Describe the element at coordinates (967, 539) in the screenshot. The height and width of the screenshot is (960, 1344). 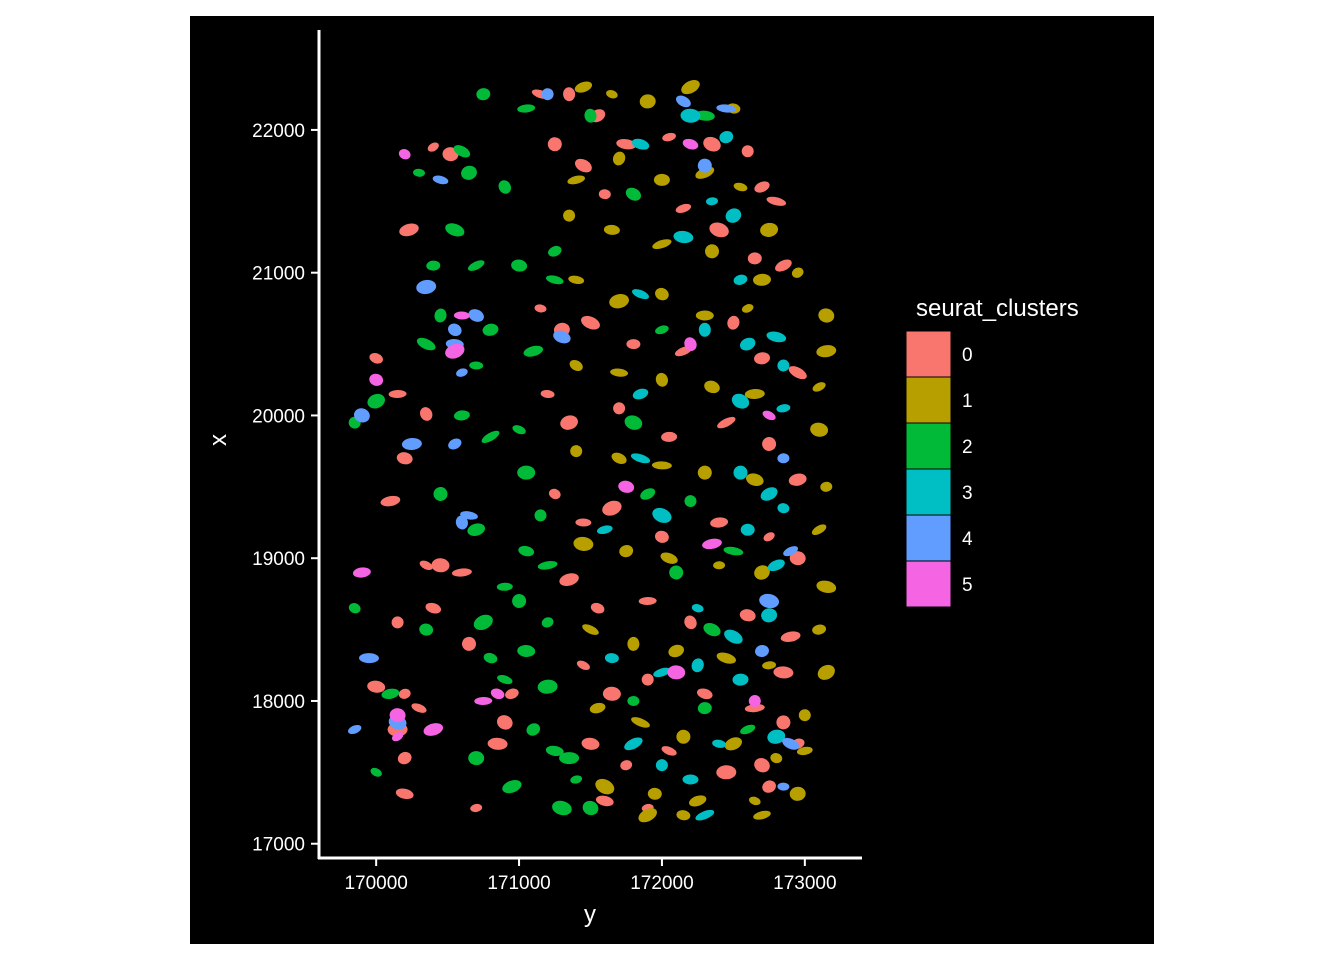
I see `legend-label-4: 4` at that location.